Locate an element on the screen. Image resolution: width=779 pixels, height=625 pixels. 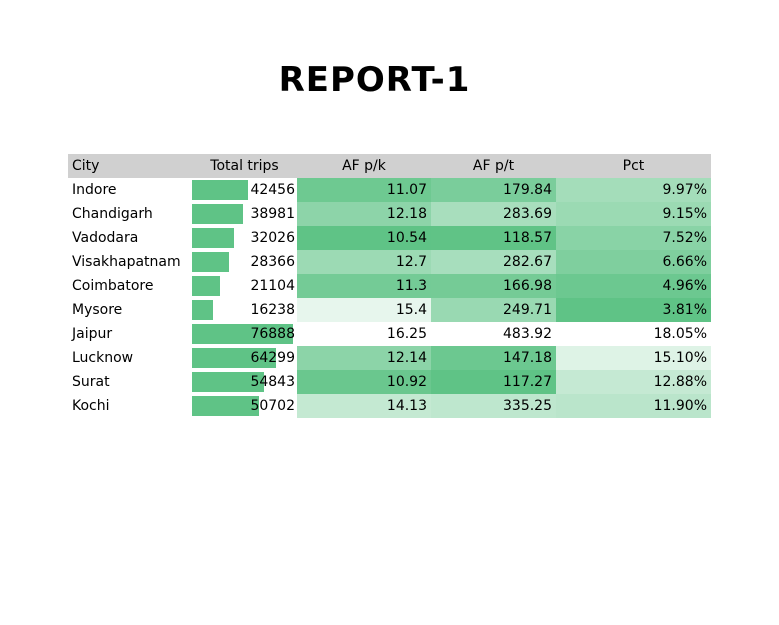
total-trips-cell: 21104 is located at coordinates (244, 286).